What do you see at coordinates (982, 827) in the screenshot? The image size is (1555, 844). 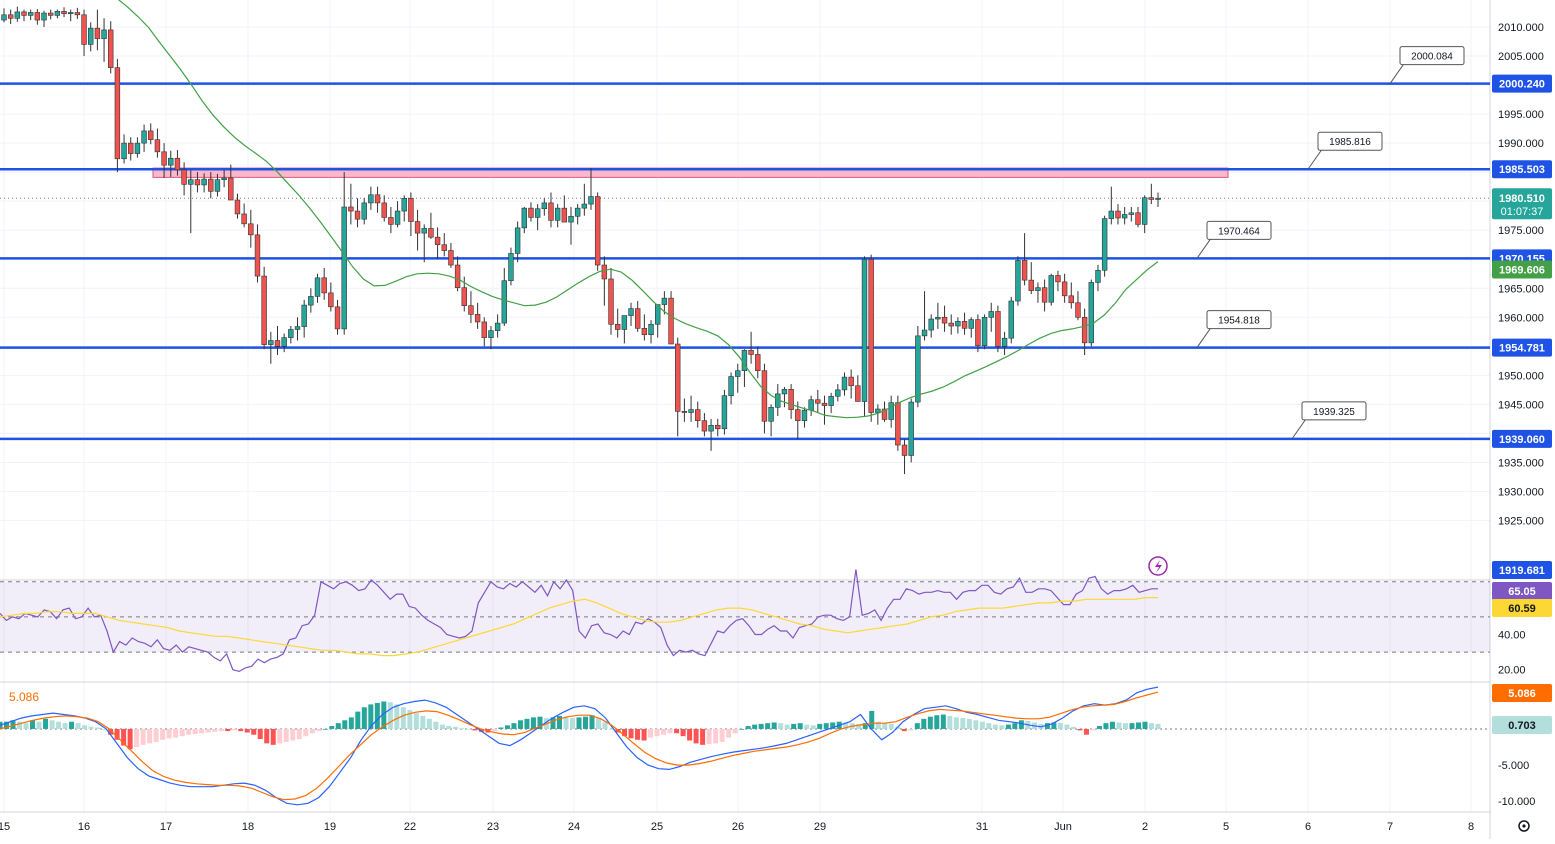 I see `time-tick: 31` at bounding box center [982, 827].